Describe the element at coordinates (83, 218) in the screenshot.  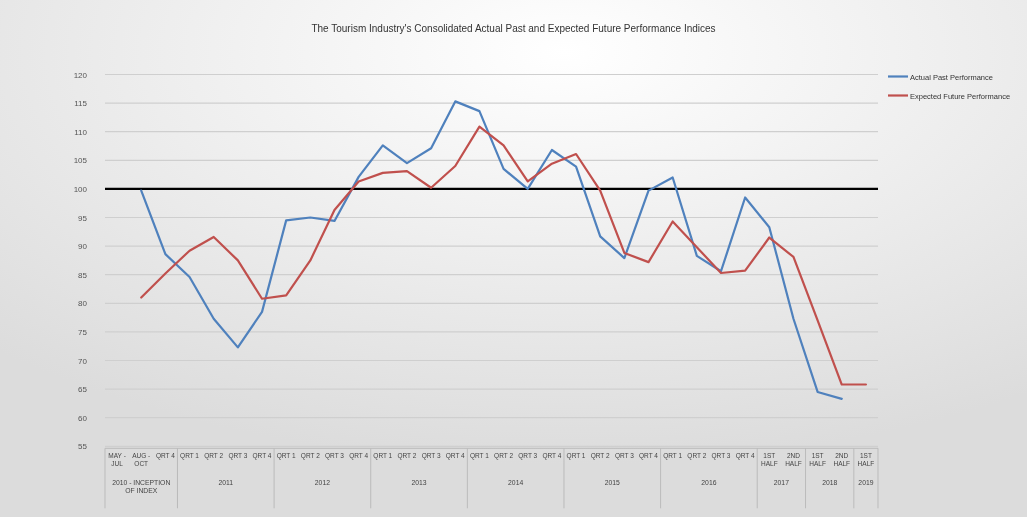
I see `y-tick-label: 95` at that location.